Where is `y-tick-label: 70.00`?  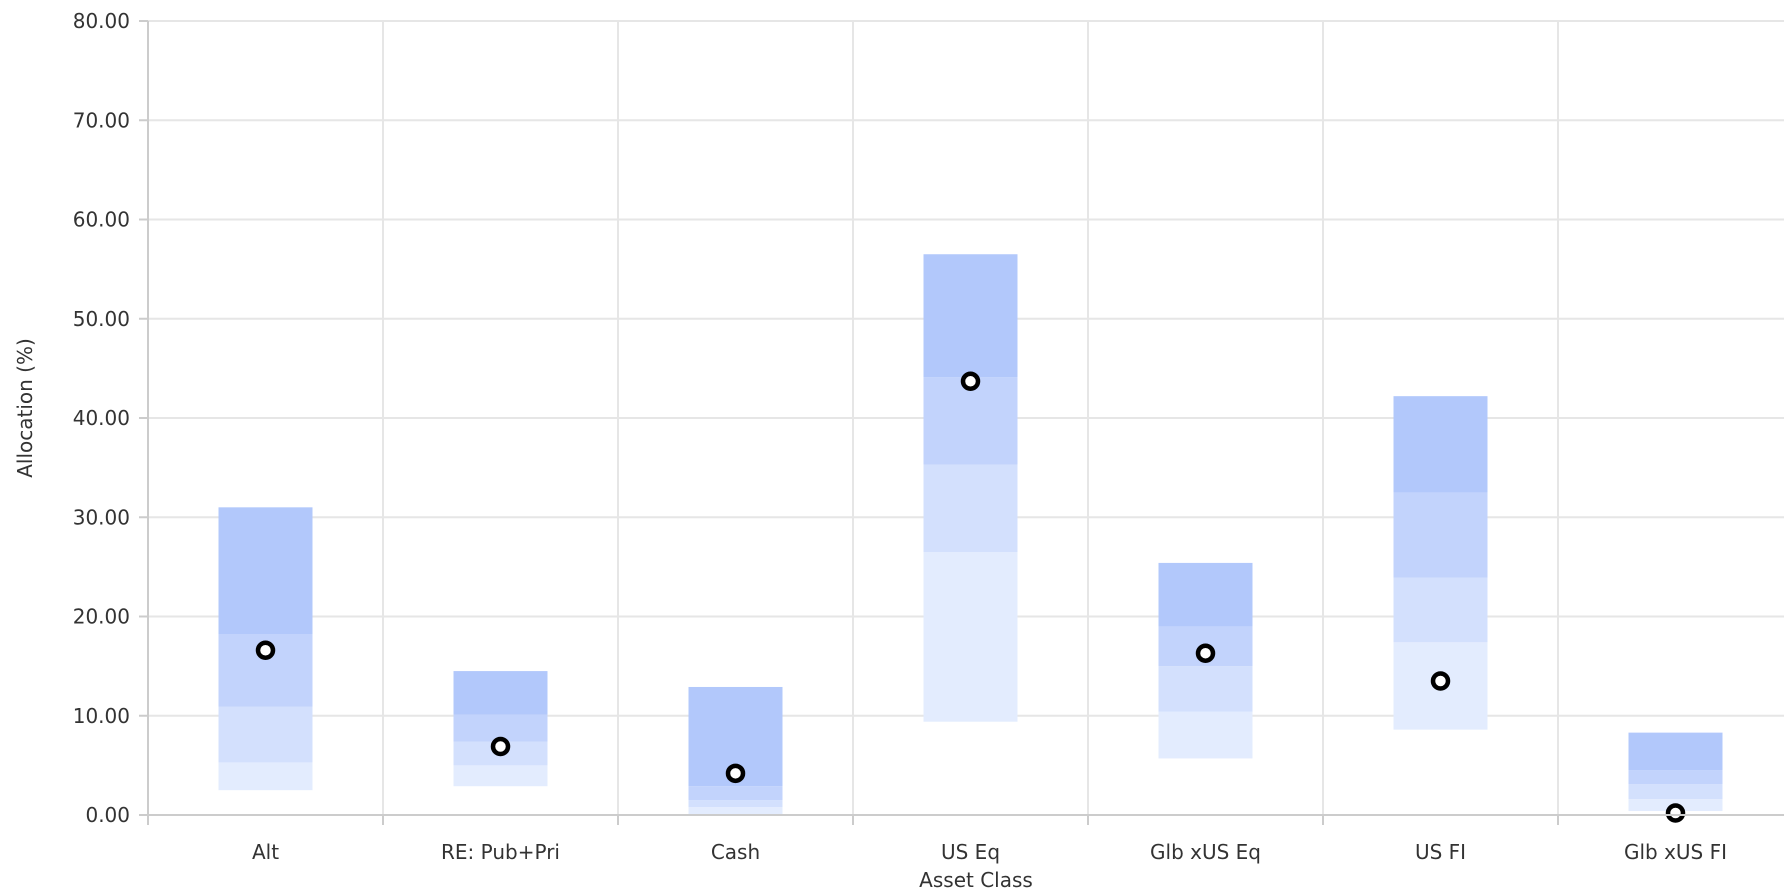 y-tick-label: 70.00 is located at coordinates (101, 120).